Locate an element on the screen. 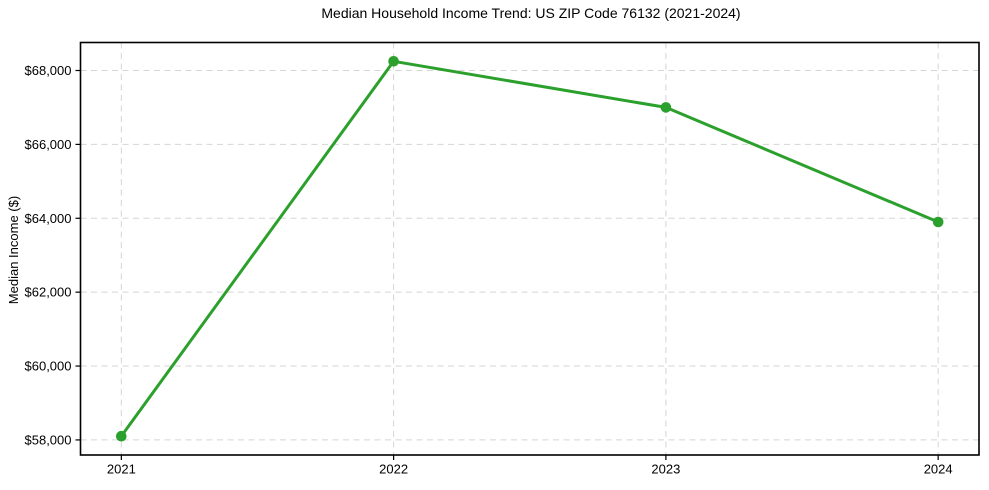 The image size is (989, 490). x-tick-label: 2024 is located at coordinates (938, 469).